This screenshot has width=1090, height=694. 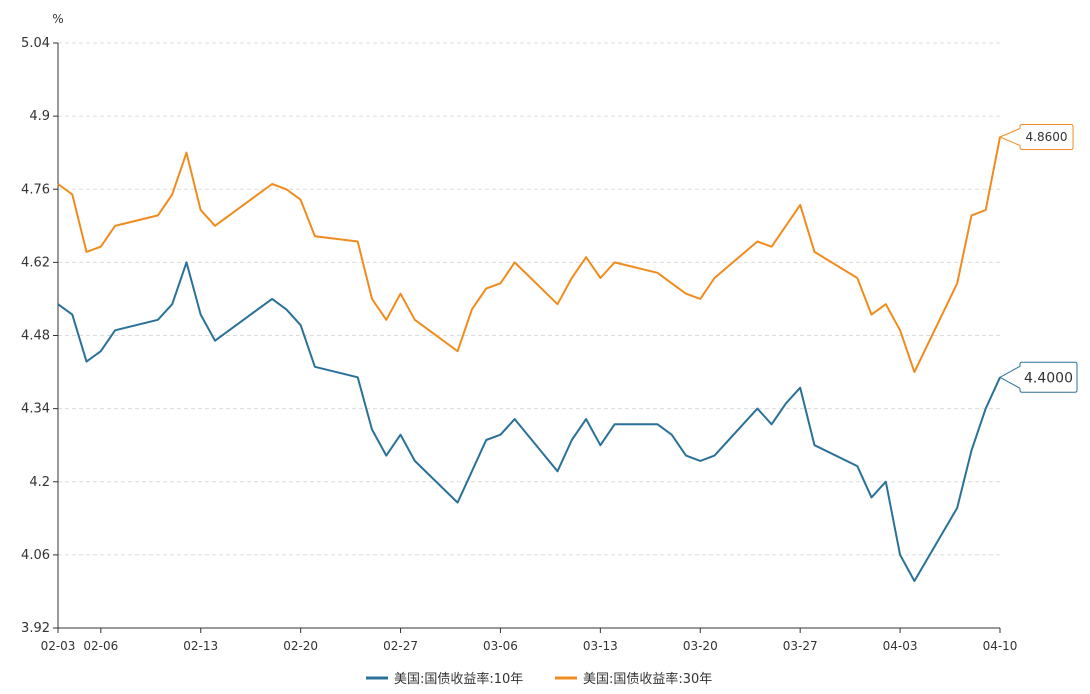 I want to click on y-tick-label: 4.9, so click(x=39, y=116).